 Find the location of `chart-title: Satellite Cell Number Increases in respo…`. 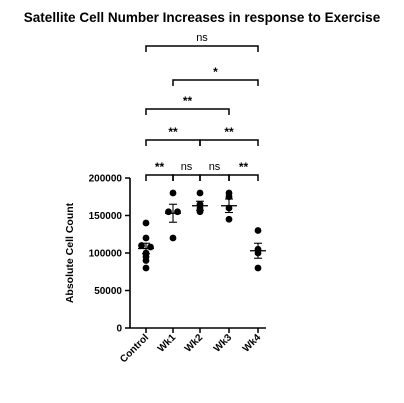

chart-title: Satellite Cell Number Increases in respo… is located at coordinates (202, 17).